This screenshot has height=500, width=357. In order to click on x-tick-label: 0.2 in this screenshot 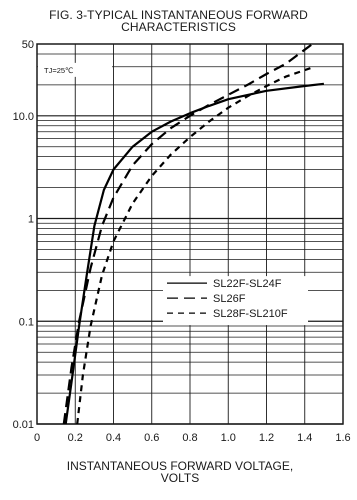, I will do `click(75, 438)`.